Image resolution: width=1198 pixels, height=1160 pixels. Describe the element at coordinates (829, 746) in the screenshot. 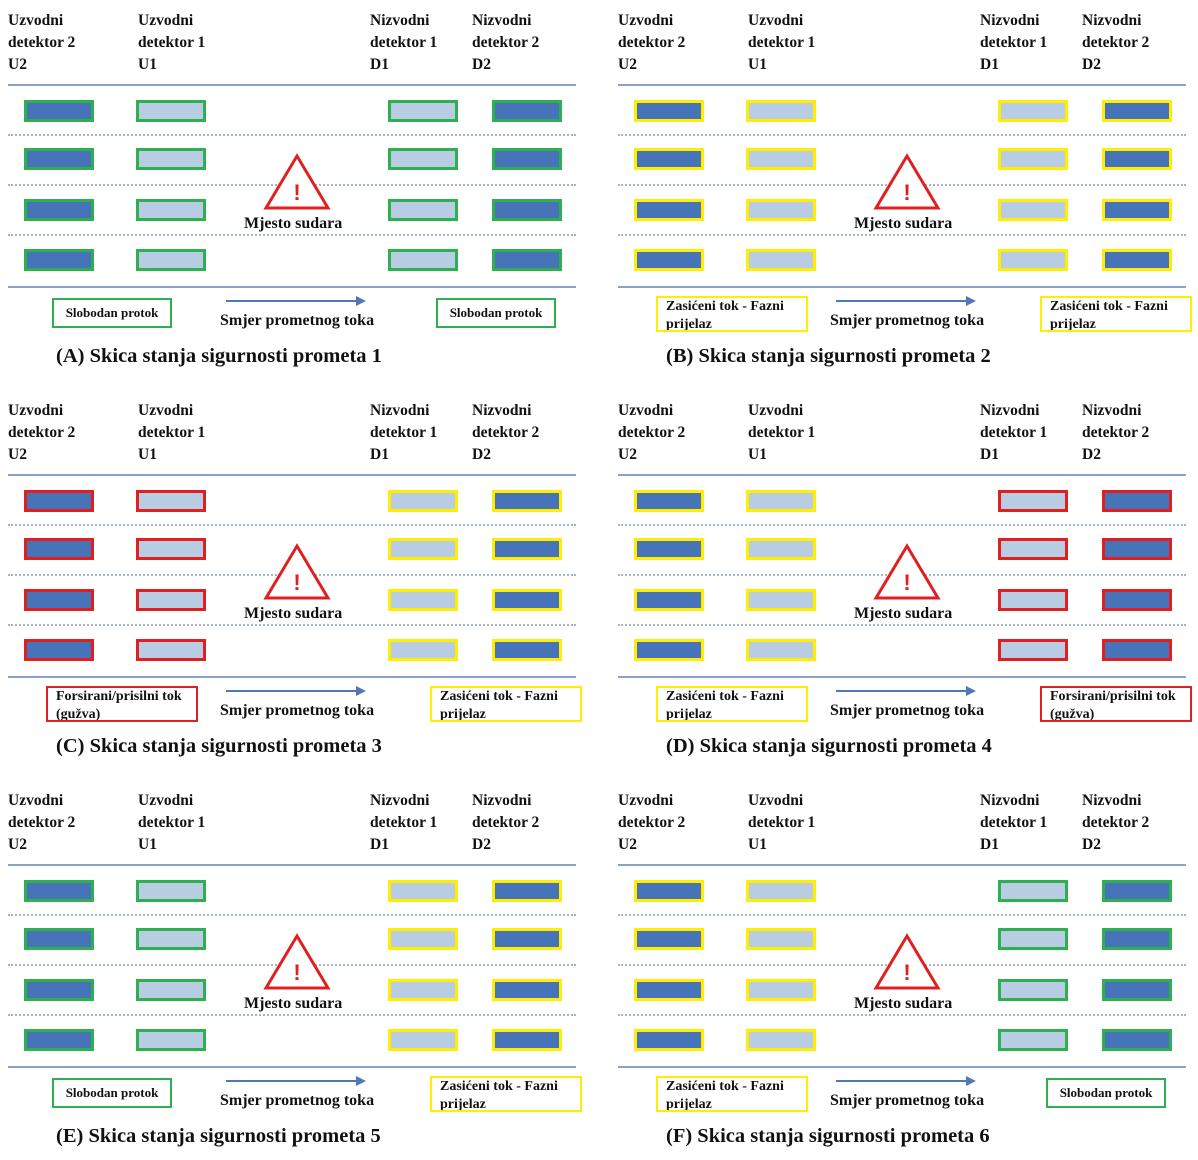

I see `scenario-caption: (D) Skica stanja sigurnosti prometa 4` at that location.